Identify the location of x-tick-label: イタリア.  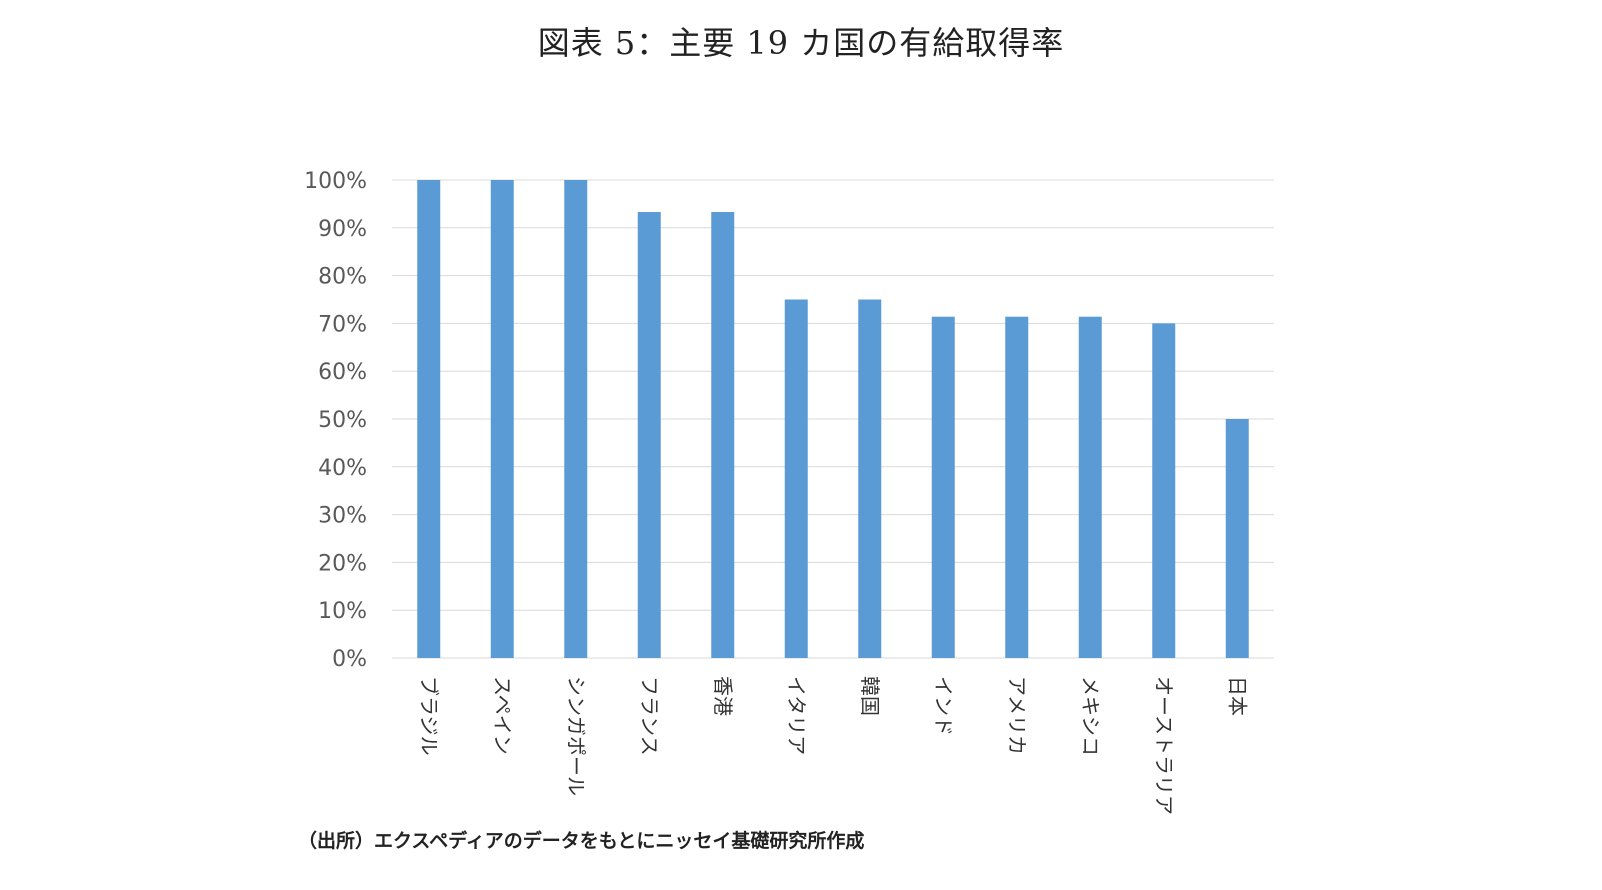
(796, 715).